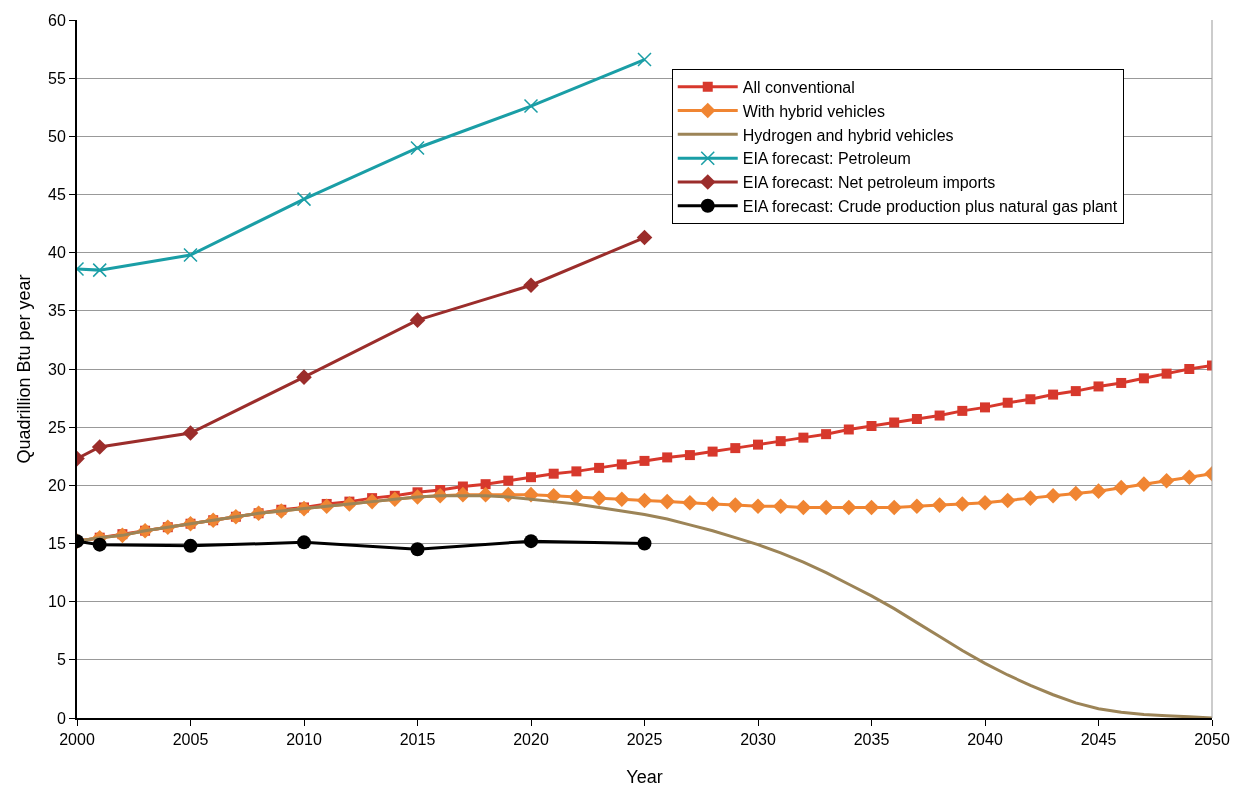 The image size is (1242, 787). Describe the element at coordinates (190, 740) in the screenshot. I see `x-tick-label: 2005` at that location.